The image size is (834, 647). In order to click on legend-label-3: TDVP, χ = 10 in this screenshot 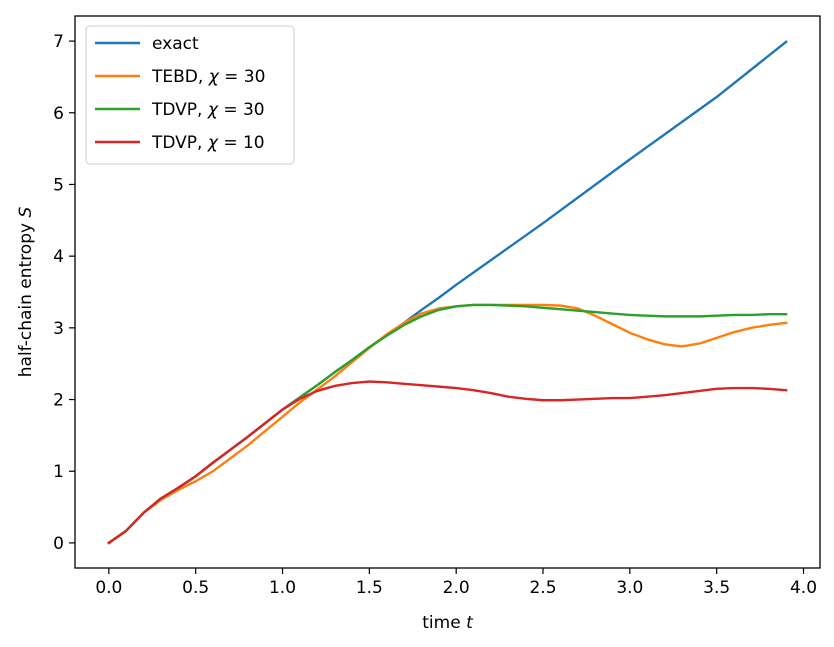, I will do `click(208, 143)`.